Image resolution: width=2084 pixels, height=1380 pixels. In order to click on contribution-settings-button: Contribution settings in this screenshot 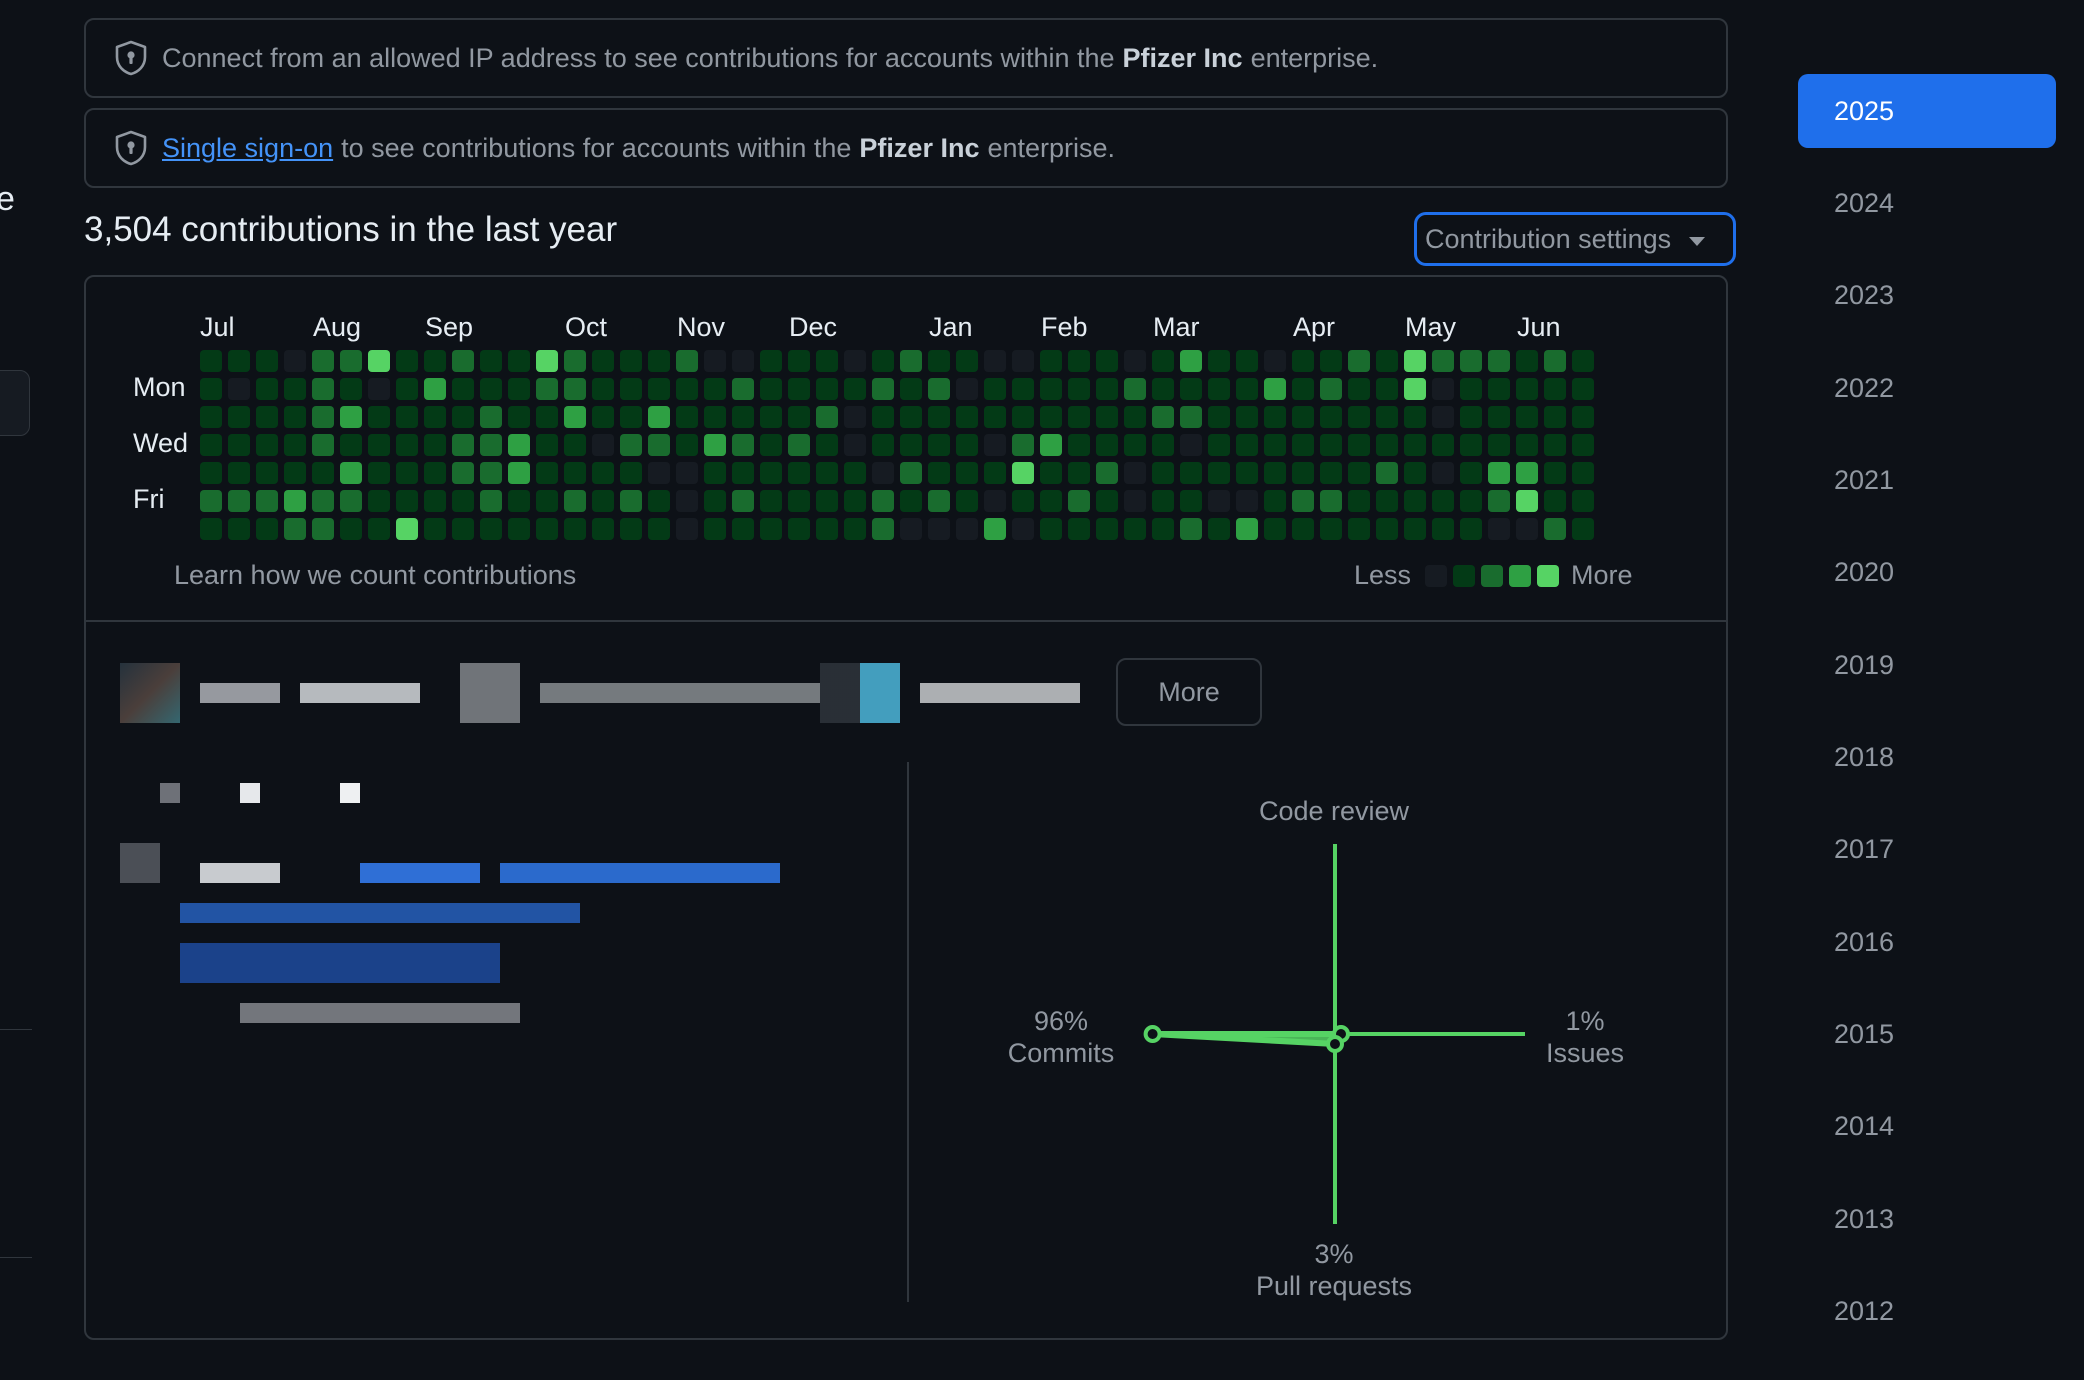, I will do `click(1575, 239)`.